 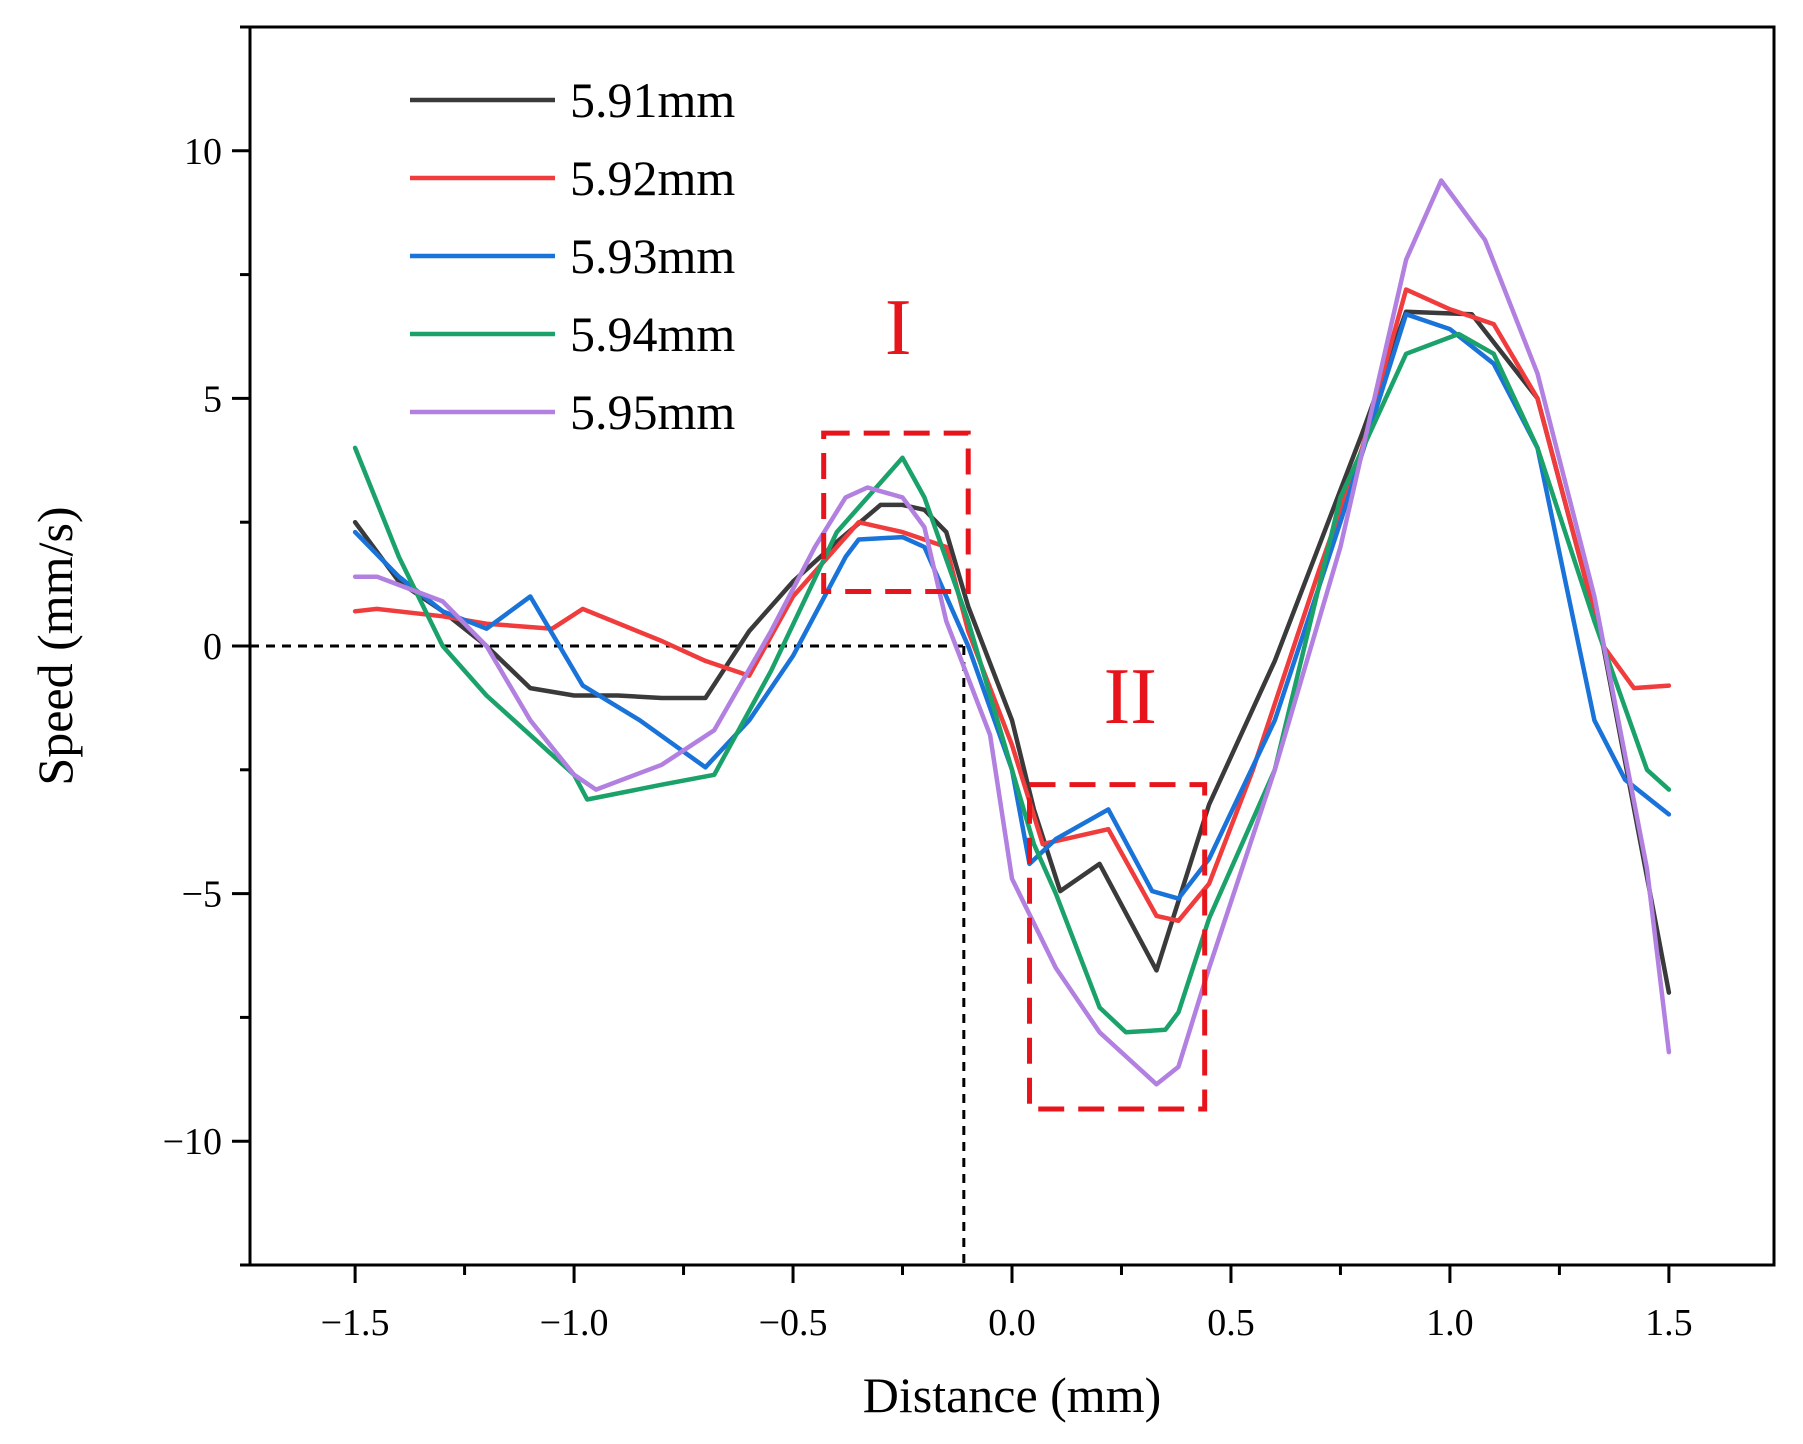 What do you see at coordinates (1012, 1323) in the screenshot?
I see `x-tick-label: 0.0` at bounding box center [1012, 1323].